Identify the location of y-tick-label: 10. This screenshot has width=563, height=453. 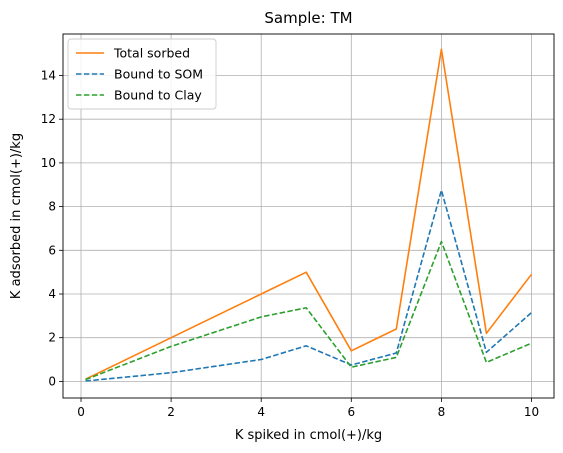
(48, 163).